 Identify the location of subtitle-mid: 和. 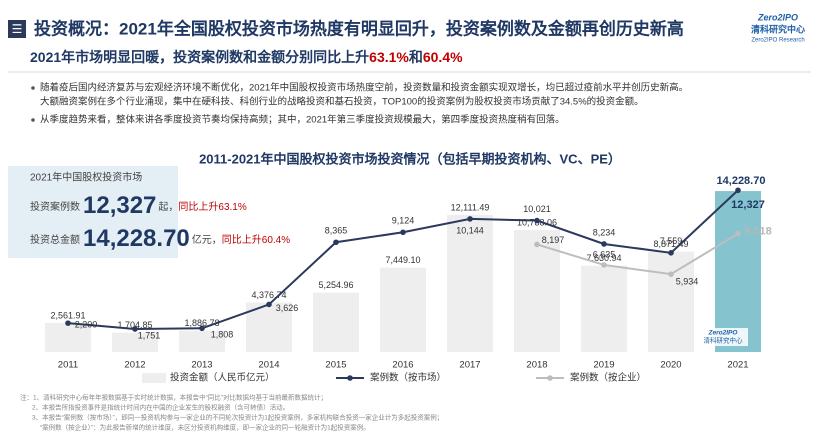
(416, 57).